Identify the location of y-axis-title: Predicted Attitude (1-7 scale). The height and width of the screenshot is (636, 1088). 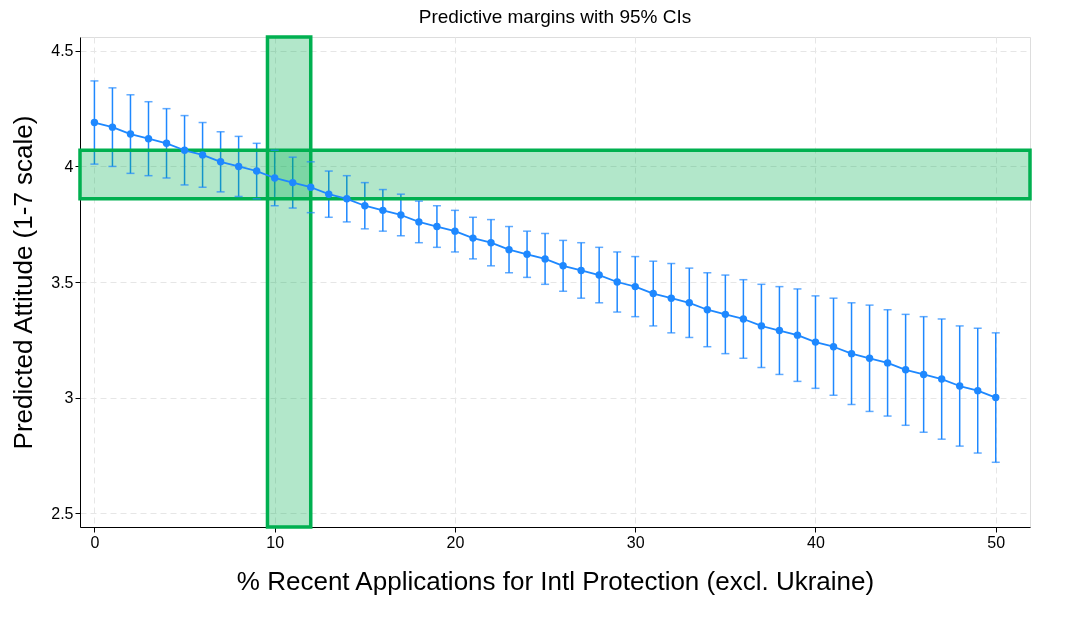
(23, 282).